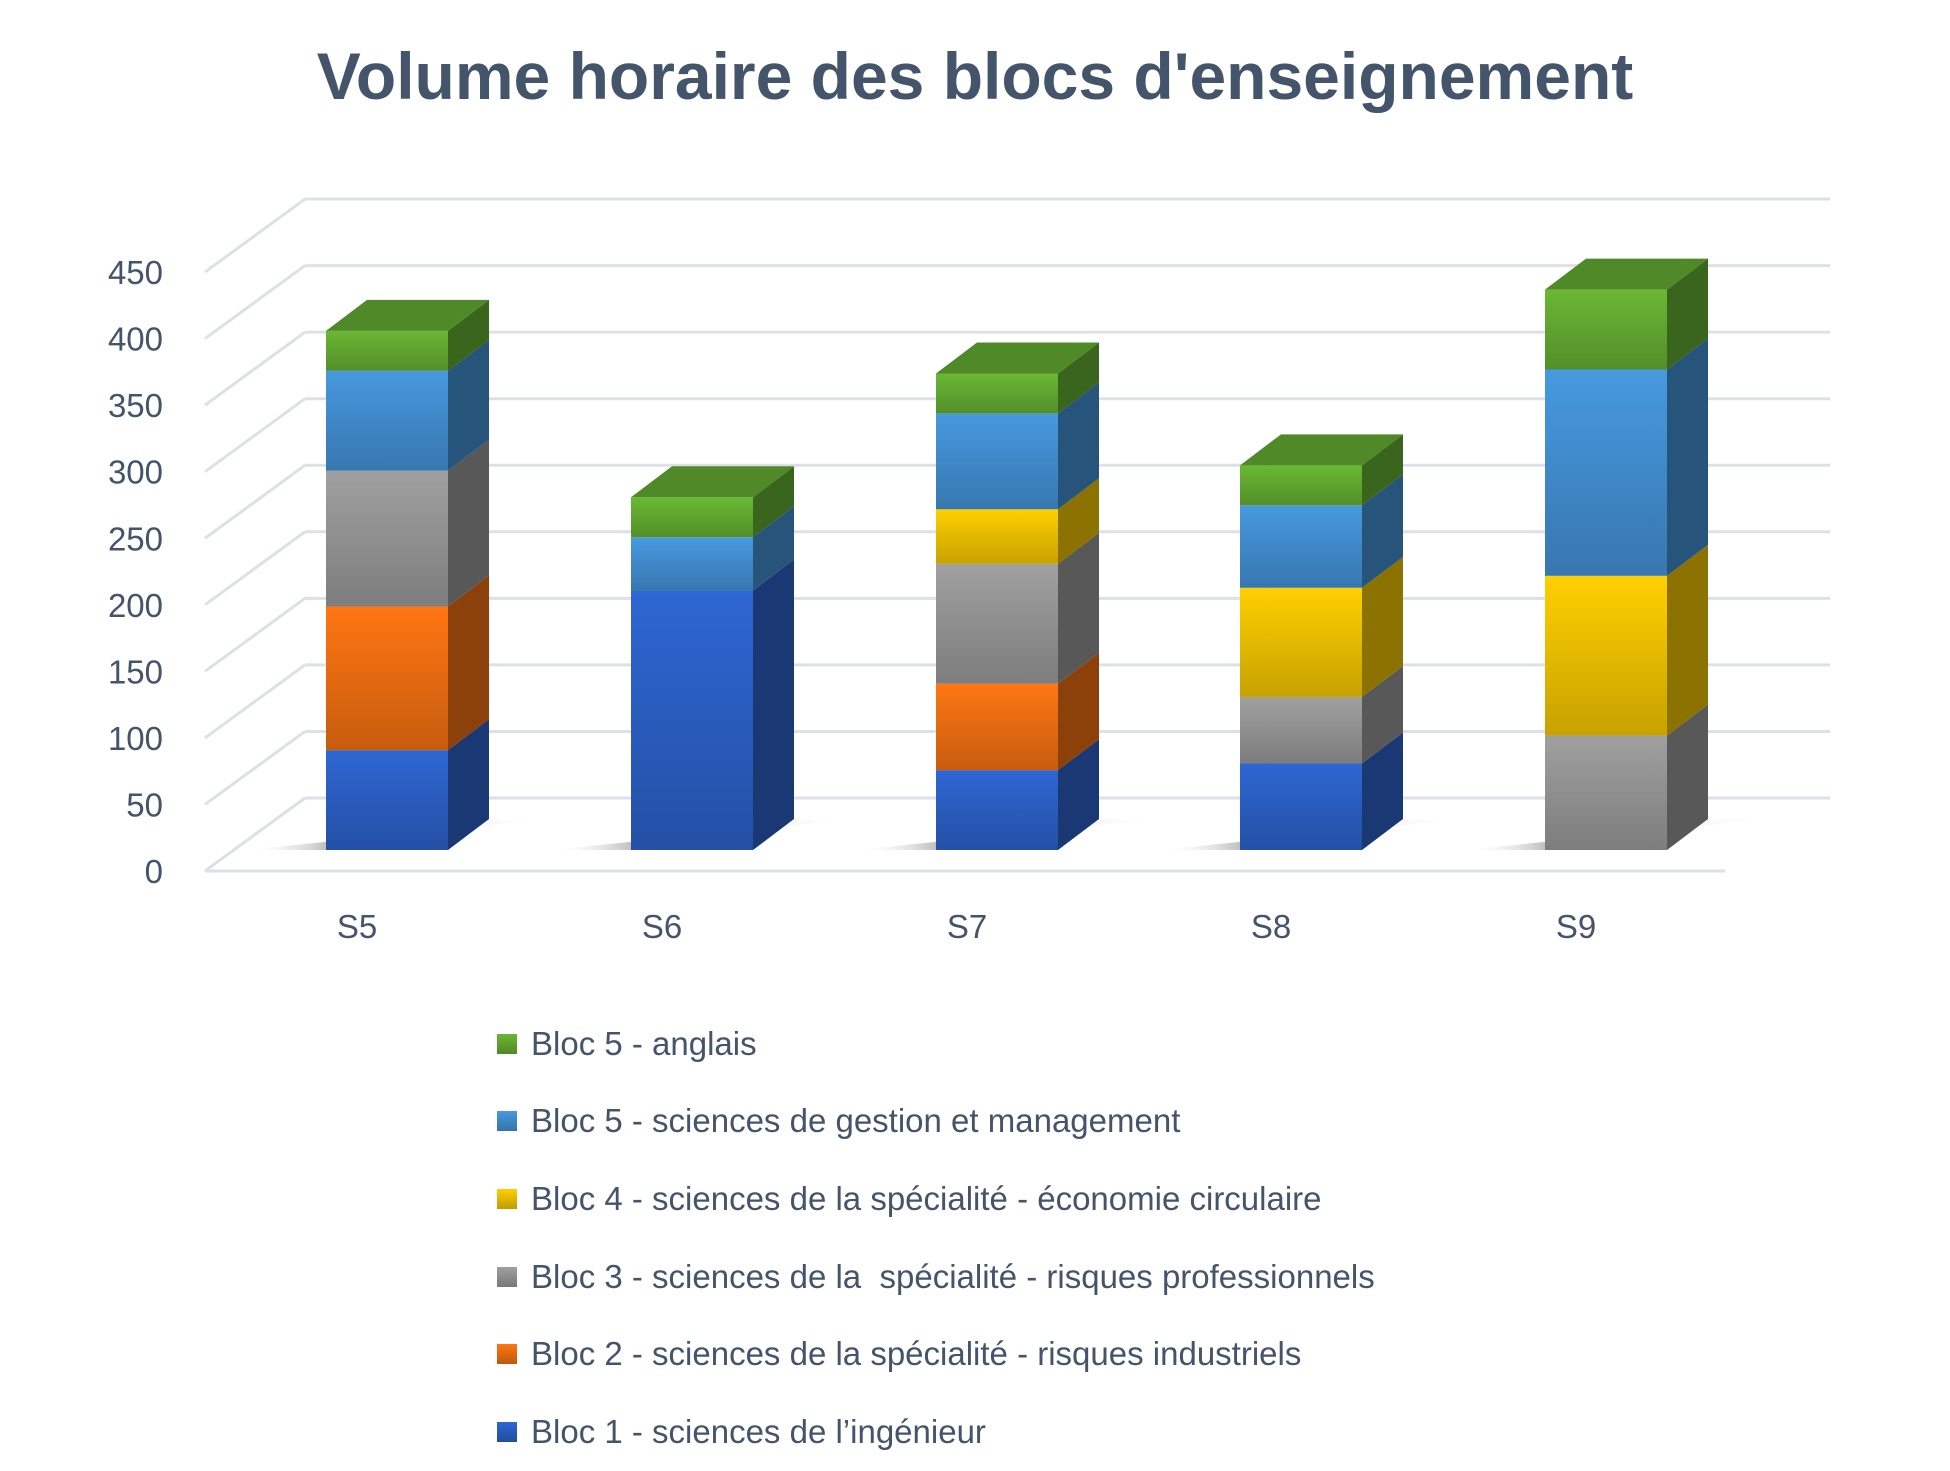 This screenshot has height=1471, width=1950. Describe the element at coordinates (644, 1043) in the screenshot. I see `legend-label: Bloc 5 - anglais` at that location.